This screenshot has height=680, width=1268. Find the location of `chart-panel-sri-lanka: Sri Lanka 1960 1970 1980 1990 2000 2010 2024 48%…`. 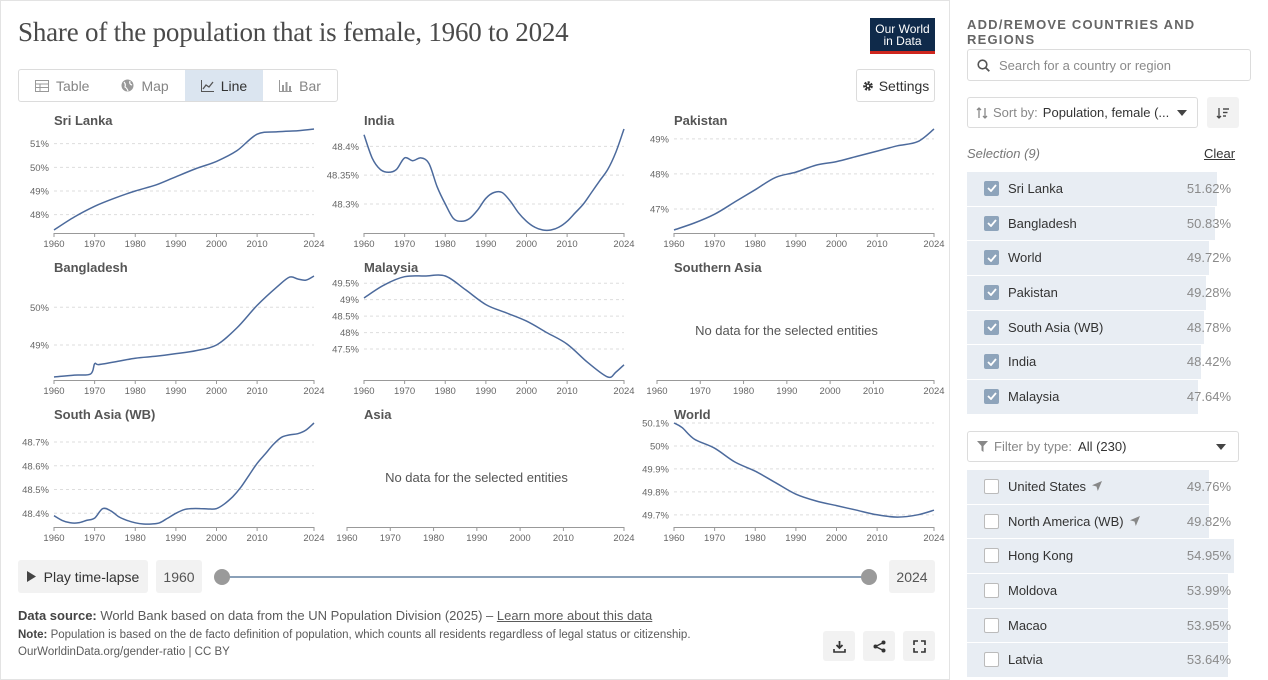

chart-panel-sri-lanka: Sri Lanka 1960 1970 1980 1990 2000 2010 2024 48%… is located at coordinates (171, 181).